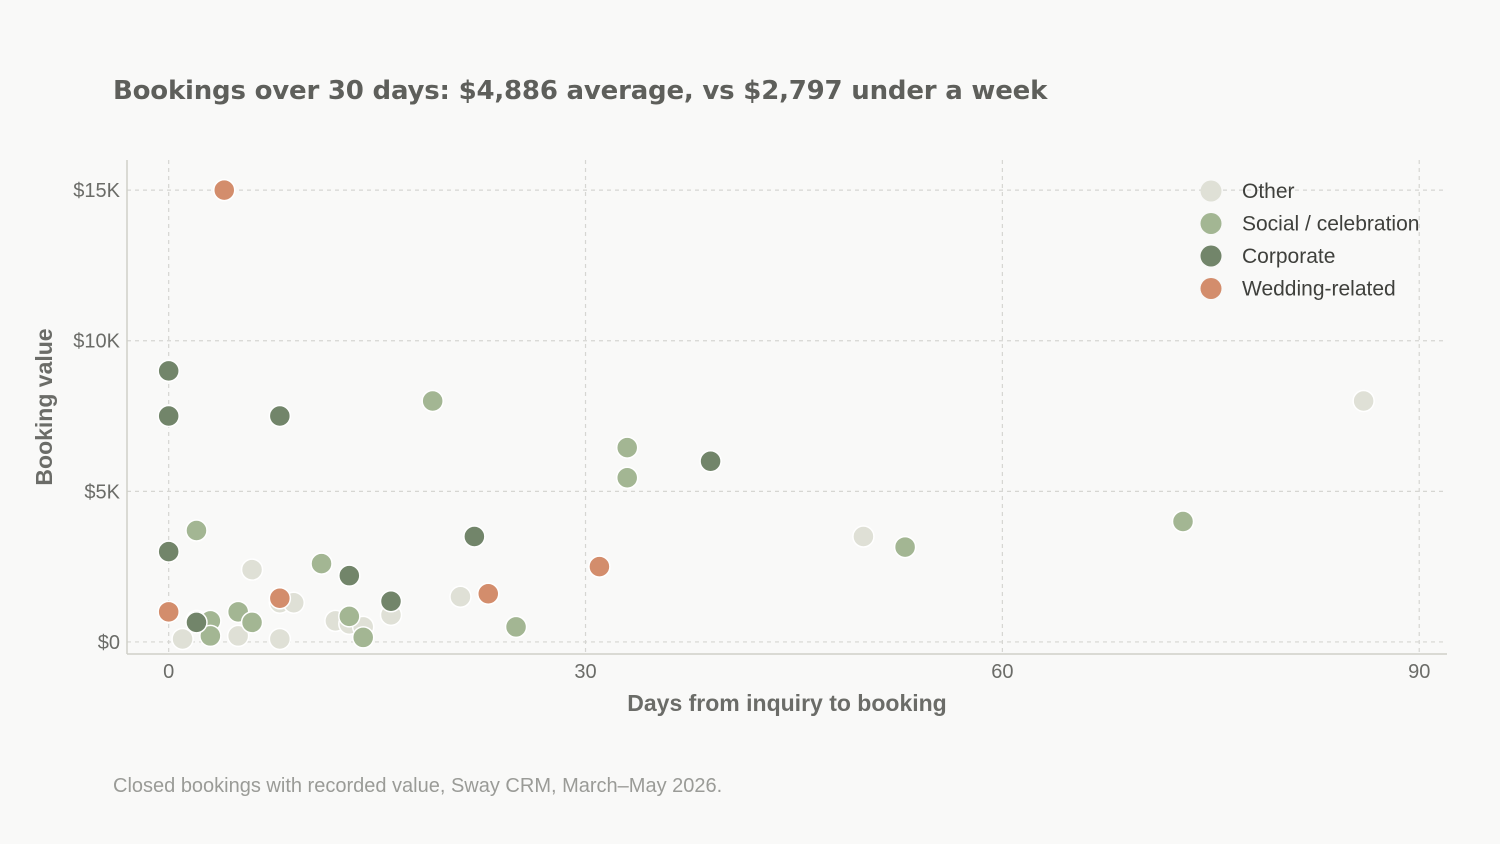 The height and width of the screenshot is (844, 1500). Describe the element at coordinates (1319, 289) in the screenshot. I see `legend-label-wedding-related: Wedding-related` at that location.